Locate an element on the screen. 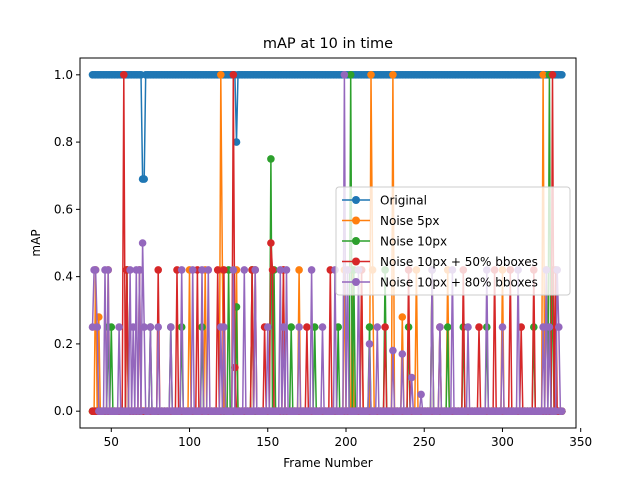  x-axis: 50 100 150 200 250 300 350 is located at coordinates (348, 438).